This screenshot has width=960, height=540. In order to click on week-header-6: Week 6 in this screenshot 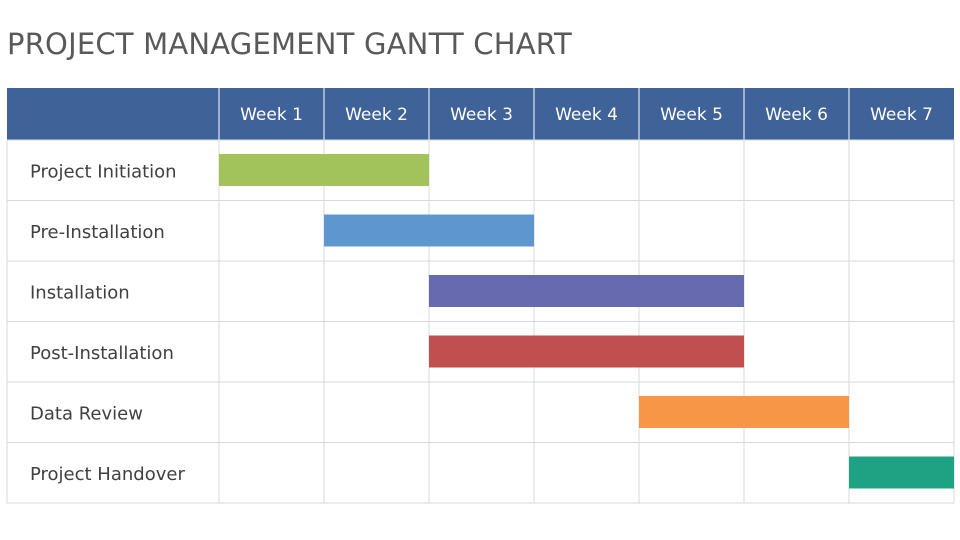, I will do `click(796, 115)`.